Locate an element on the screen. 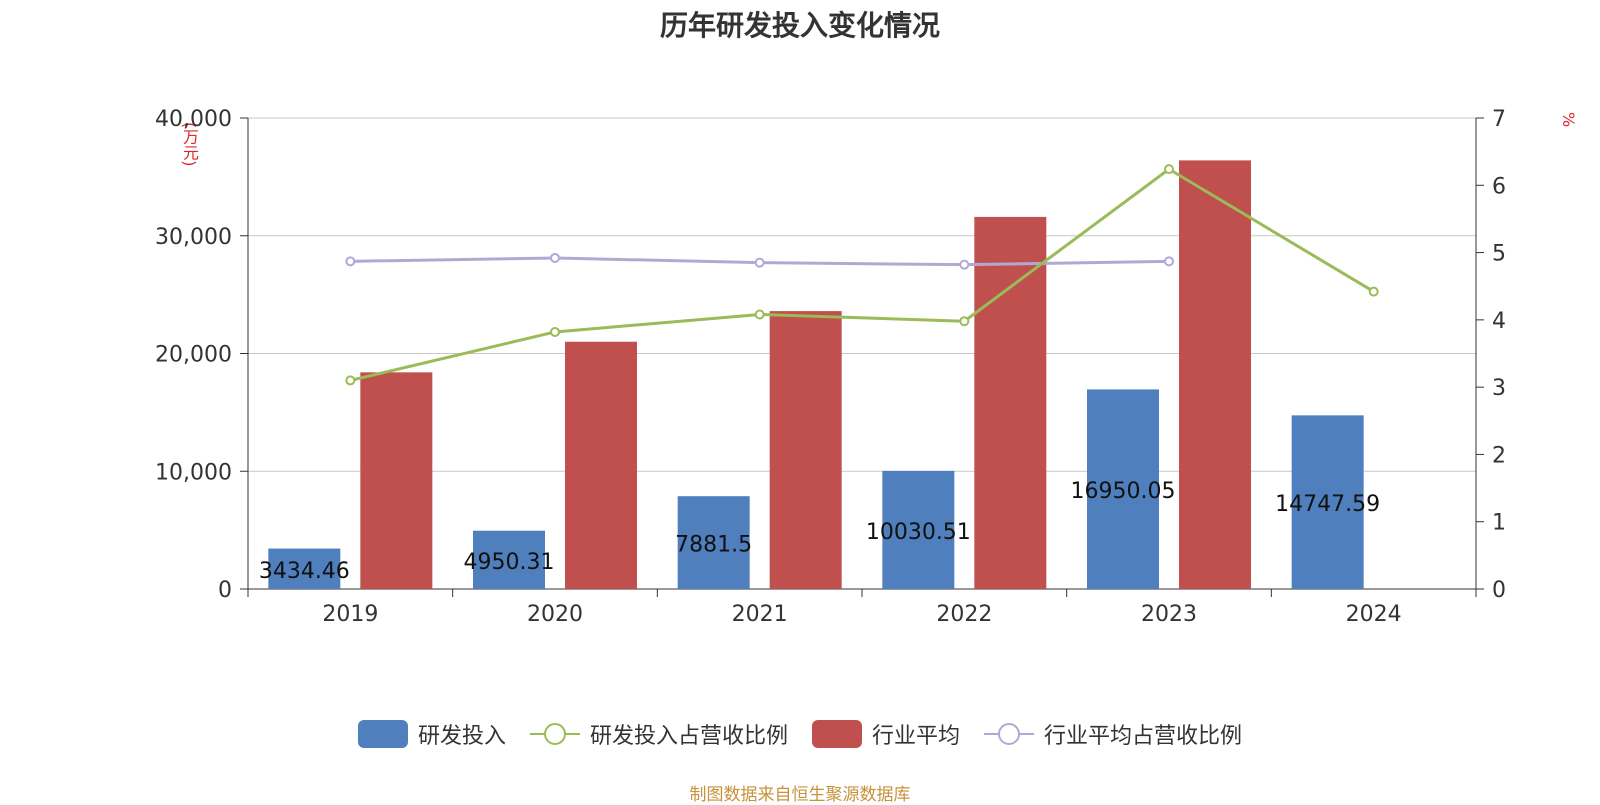  data-label-rd-2021: 7881.5 is located at coordinates (713, 545).